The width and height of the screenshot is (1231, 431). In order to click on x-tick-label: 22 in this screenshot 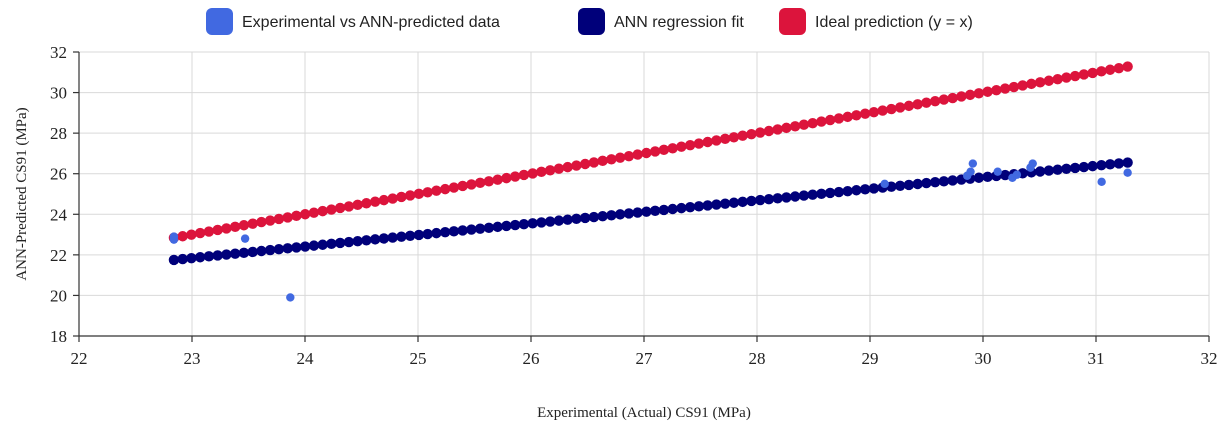, I will do `click(79, 358)`.